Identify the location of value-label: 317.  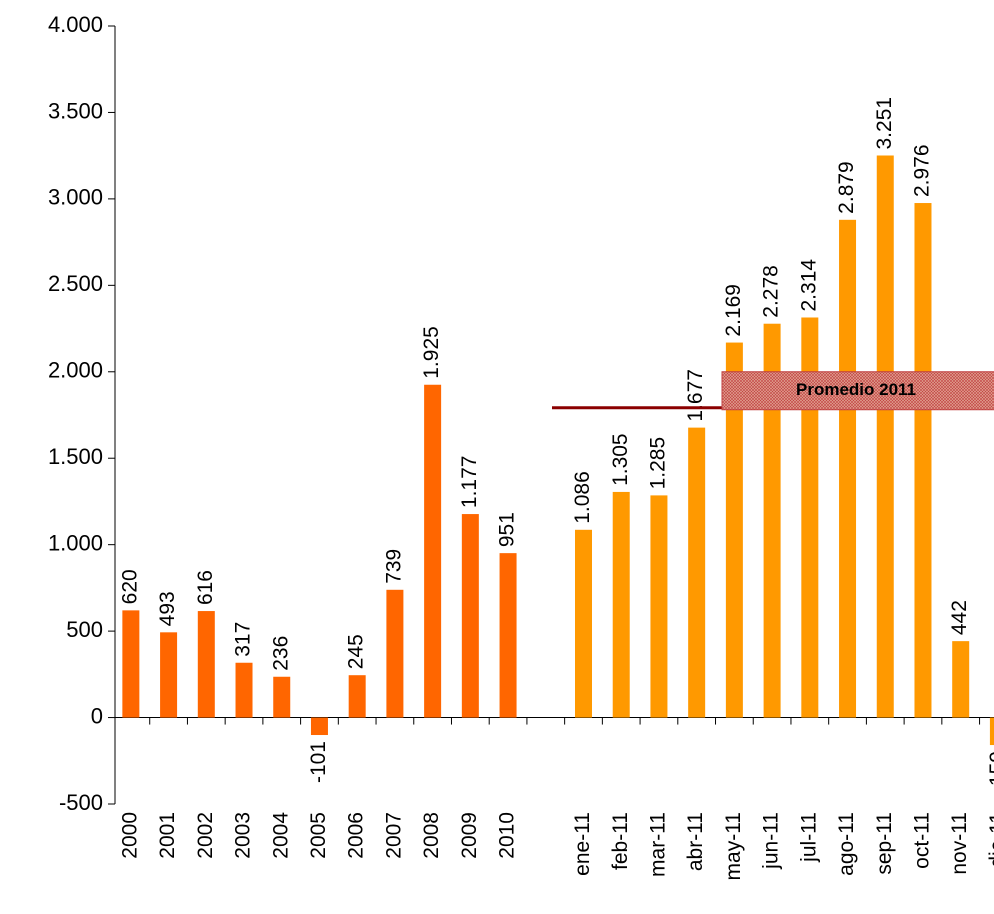
(243, 639).